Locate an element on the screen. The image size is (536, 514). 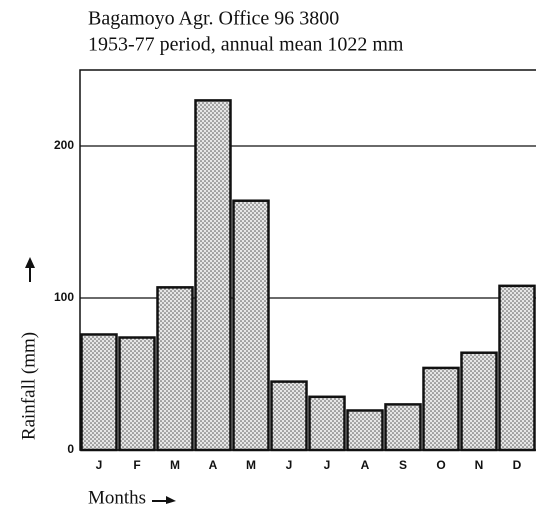
y-arrow is located at coordinates (30, 269).